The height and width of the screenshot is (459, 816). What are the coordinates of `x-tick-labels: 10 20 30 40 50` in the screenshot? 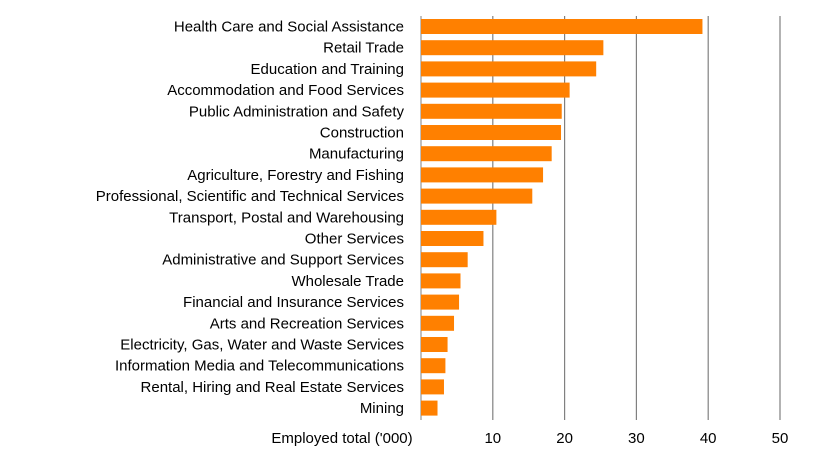 It's located at (636, 438).